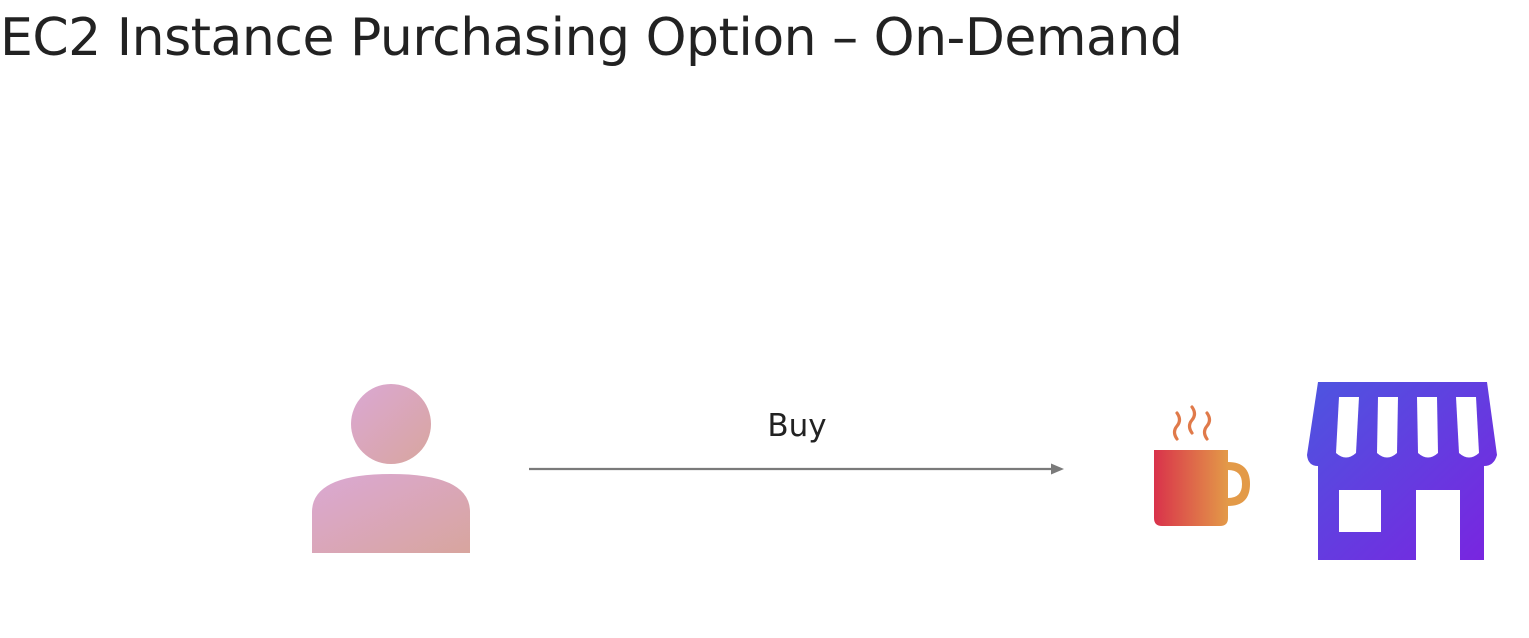 The height and width of the screenshot is (638, 1529). I want to click on storefront-icon, so click(1402, 471).